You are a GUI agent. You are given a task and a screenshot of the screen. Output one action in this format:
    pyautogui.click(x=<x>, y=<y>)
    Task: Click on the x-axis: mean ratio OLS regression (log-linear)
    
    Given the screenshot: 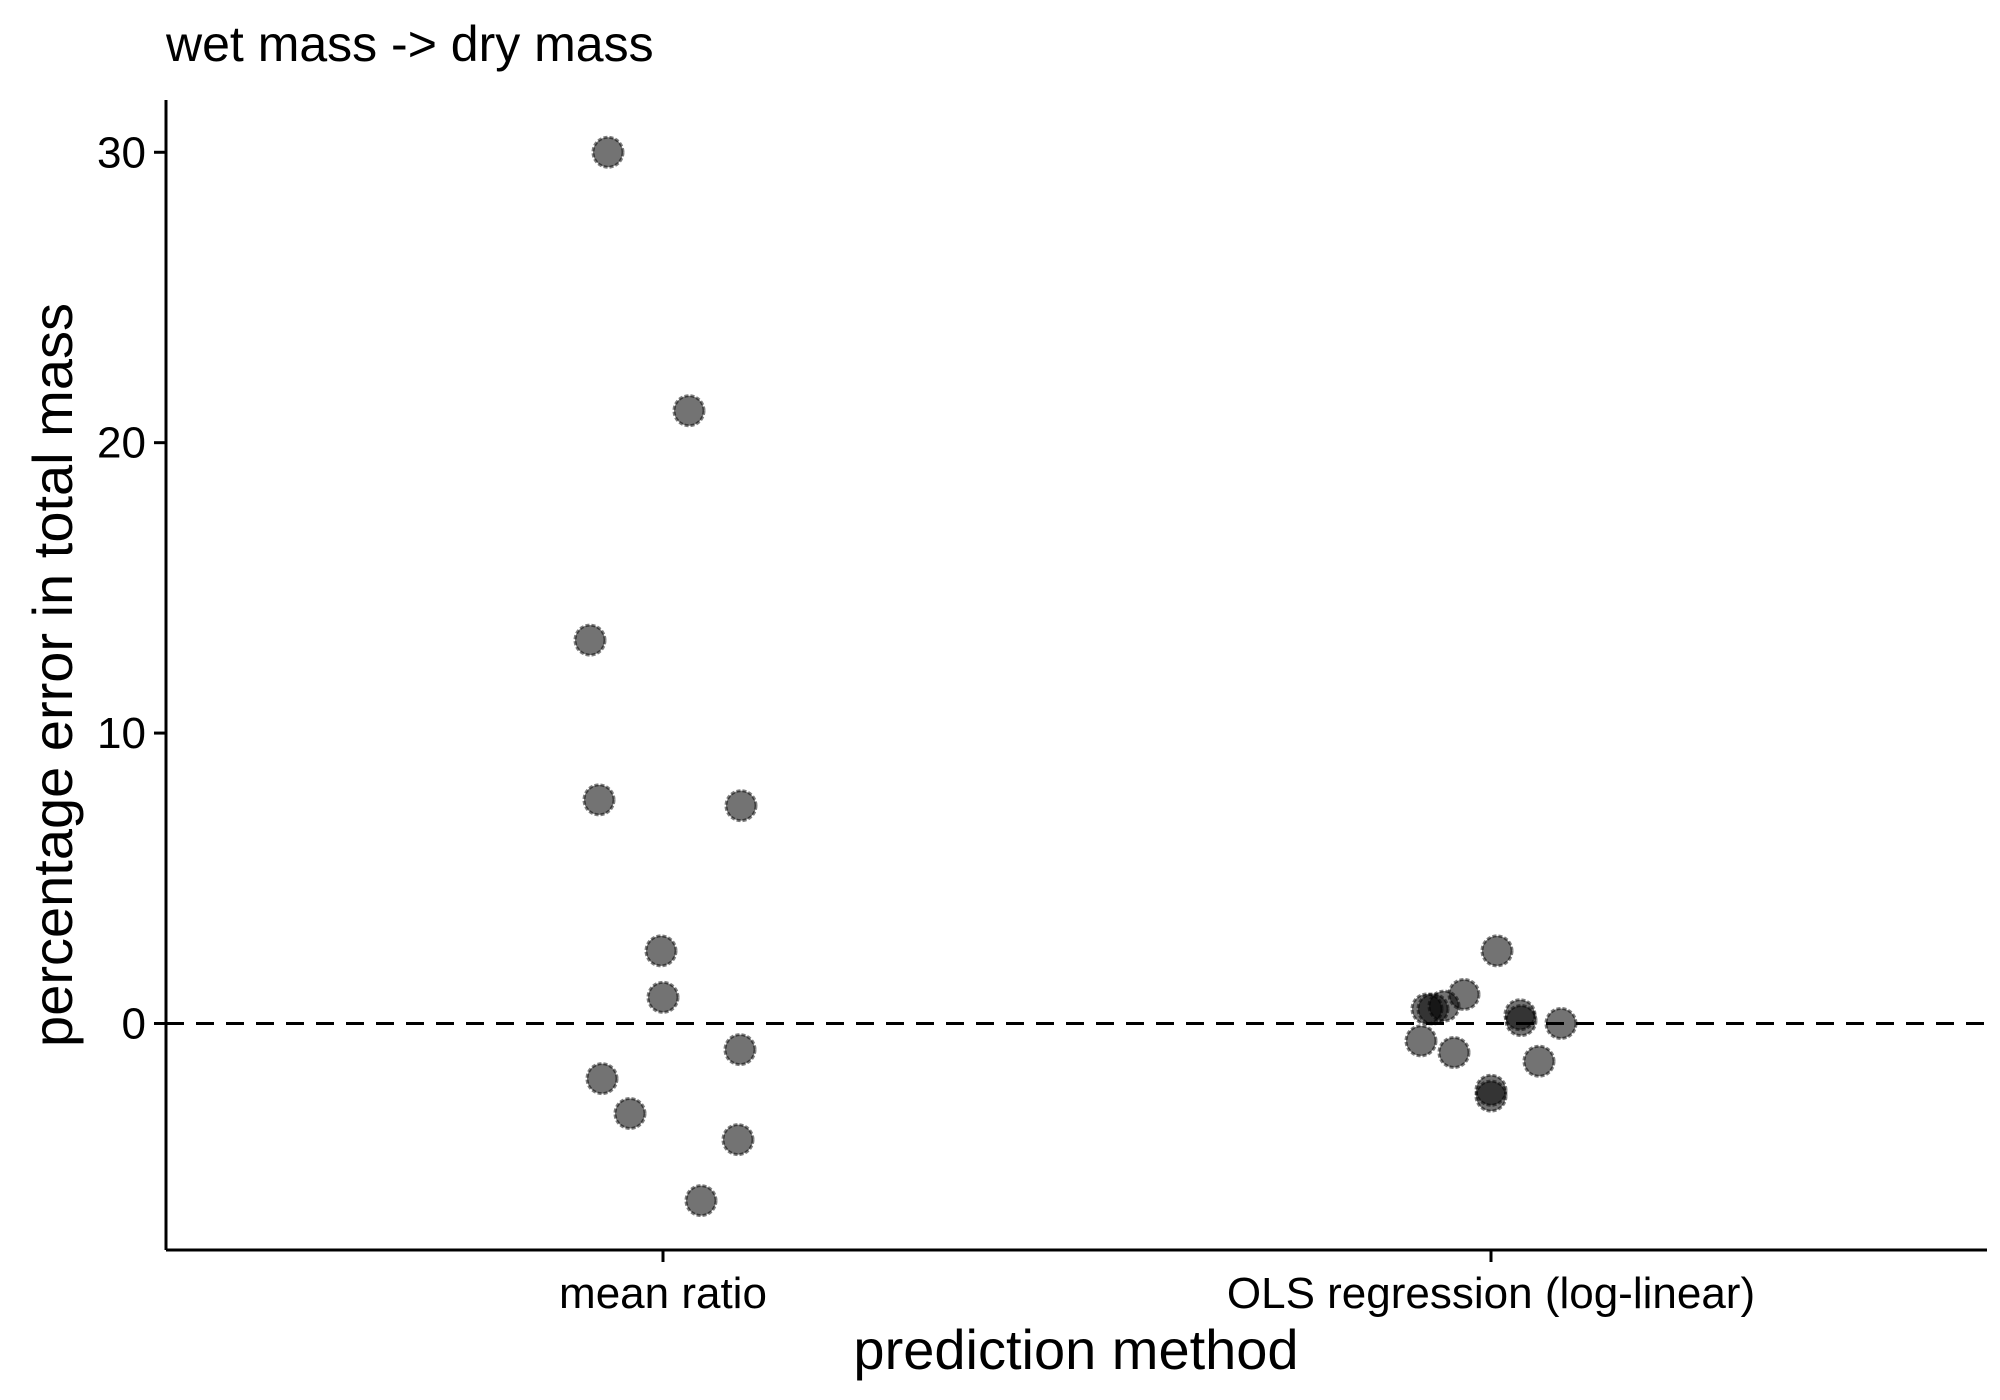 What is the action you would take?
    pyautogui.click(x=1076, y=1283)
    